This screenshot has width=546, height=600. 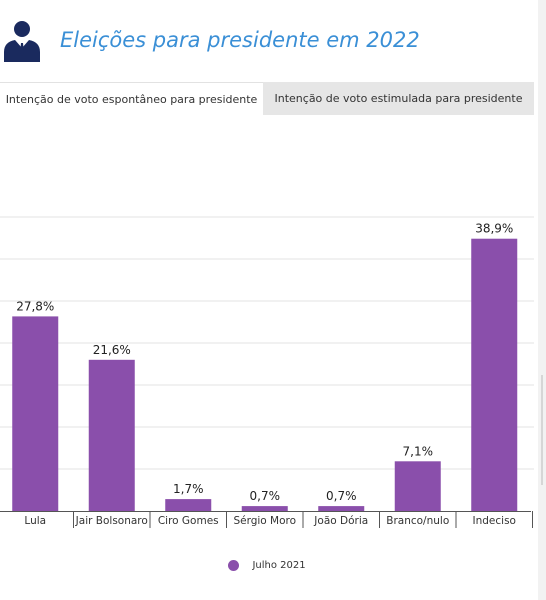 I want to click on x-tick-label: João Dória, so click(x=340, y=521).